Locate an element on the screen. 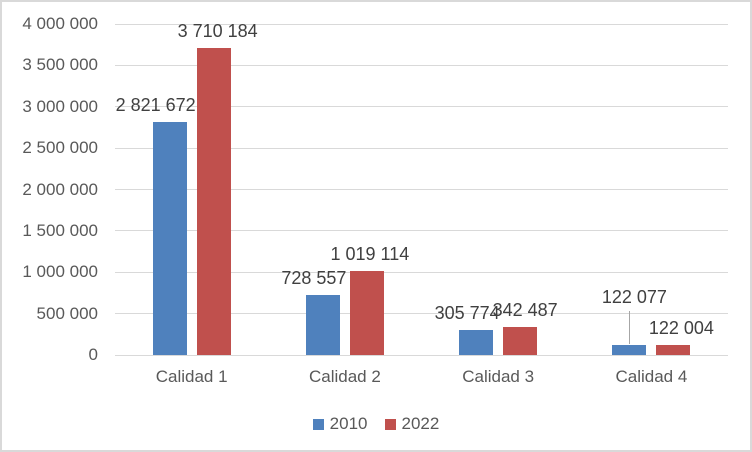 This screenshot has width=752, height=452. legend-label-2010: 2010 is located at coordinates (348, 423).